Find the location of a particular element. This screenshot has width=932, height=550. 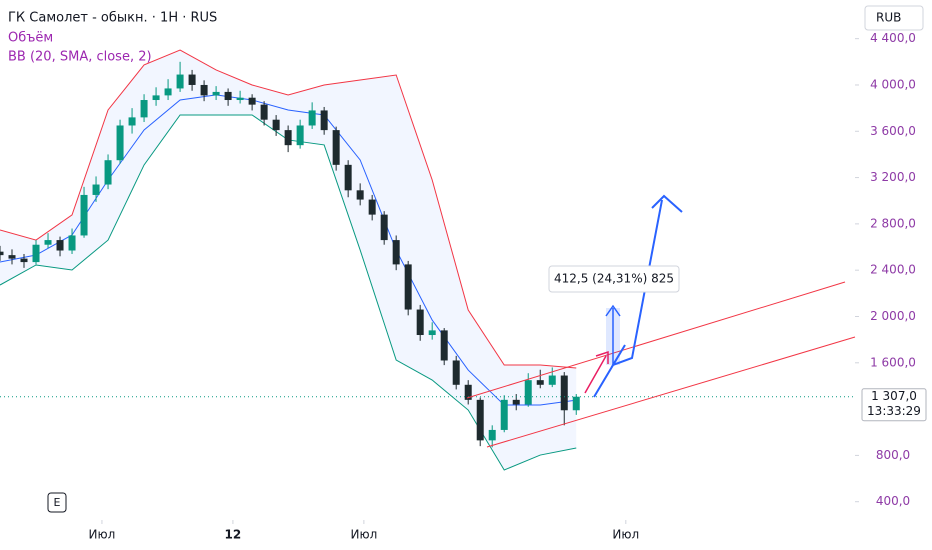

y-tick-label: 4 000,0 is located at coordinates (893, 84).